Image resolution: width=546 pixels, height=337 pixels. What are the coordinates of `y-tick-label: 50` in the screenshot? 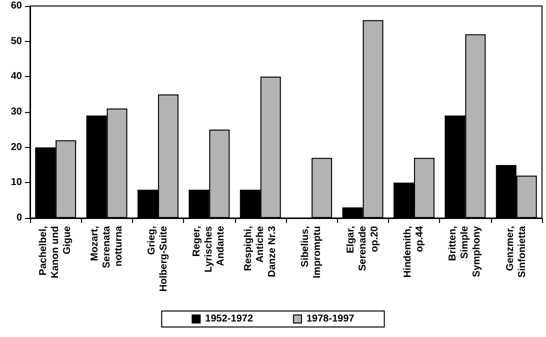 It's located at (16, 41).